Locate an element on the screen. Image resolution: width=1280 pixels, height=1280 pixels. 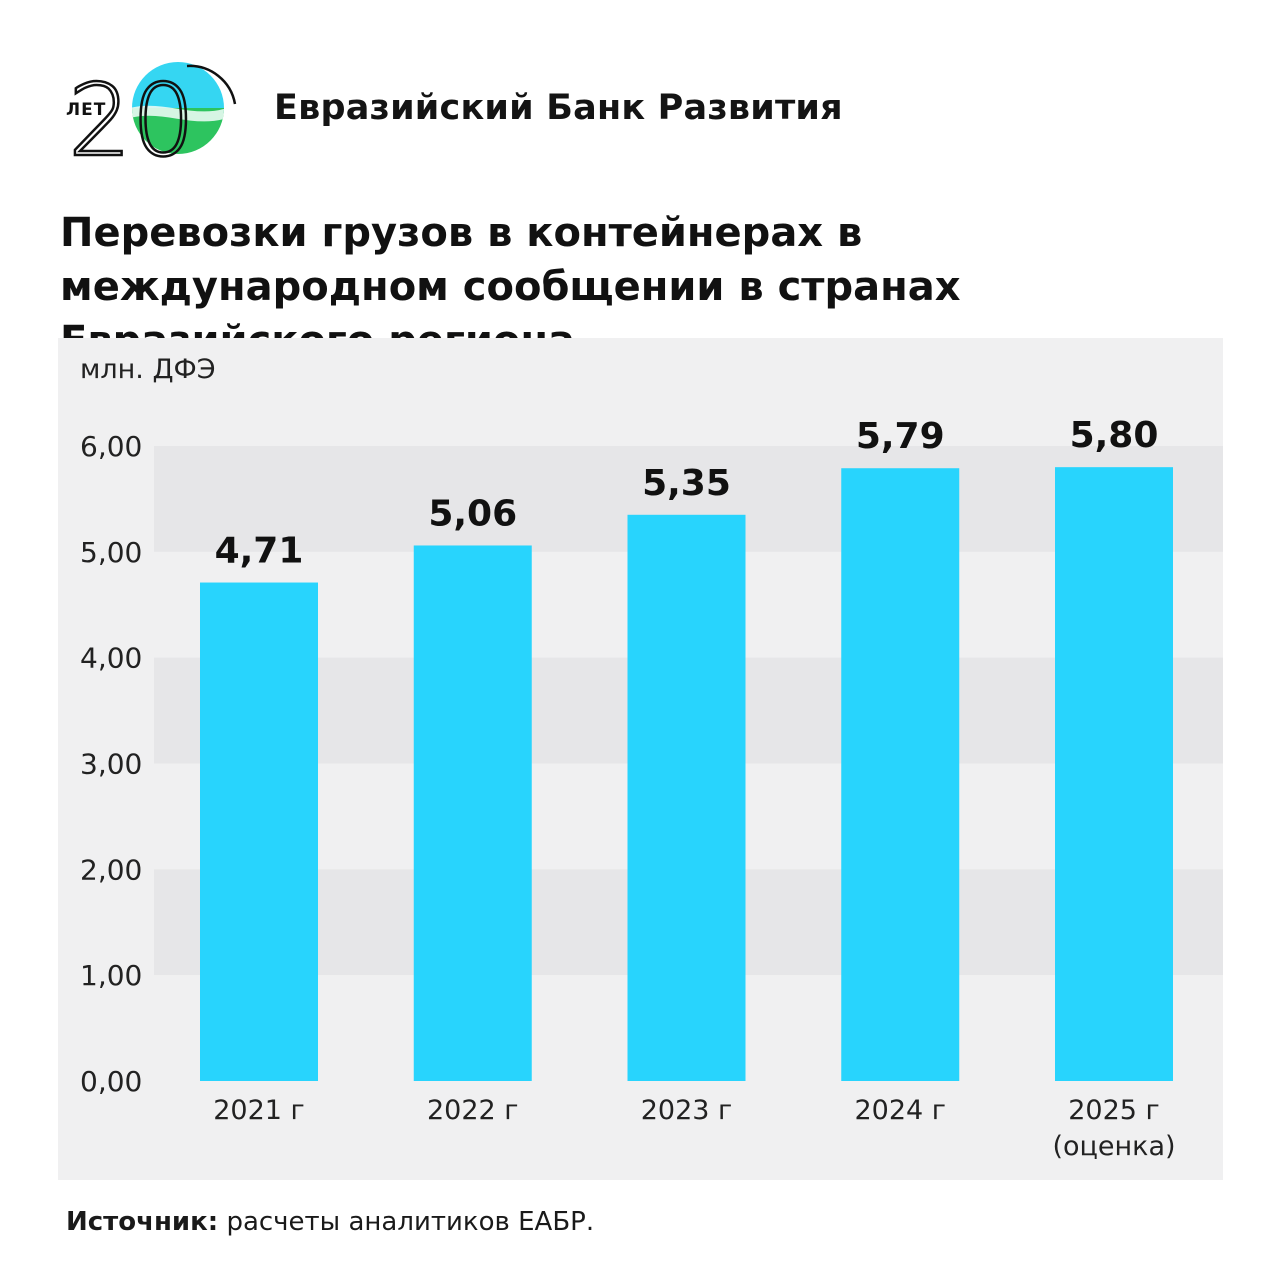
source-note: Источник: расчеты аналитиков ЕАБР. is located at coordinates (330, 1222).